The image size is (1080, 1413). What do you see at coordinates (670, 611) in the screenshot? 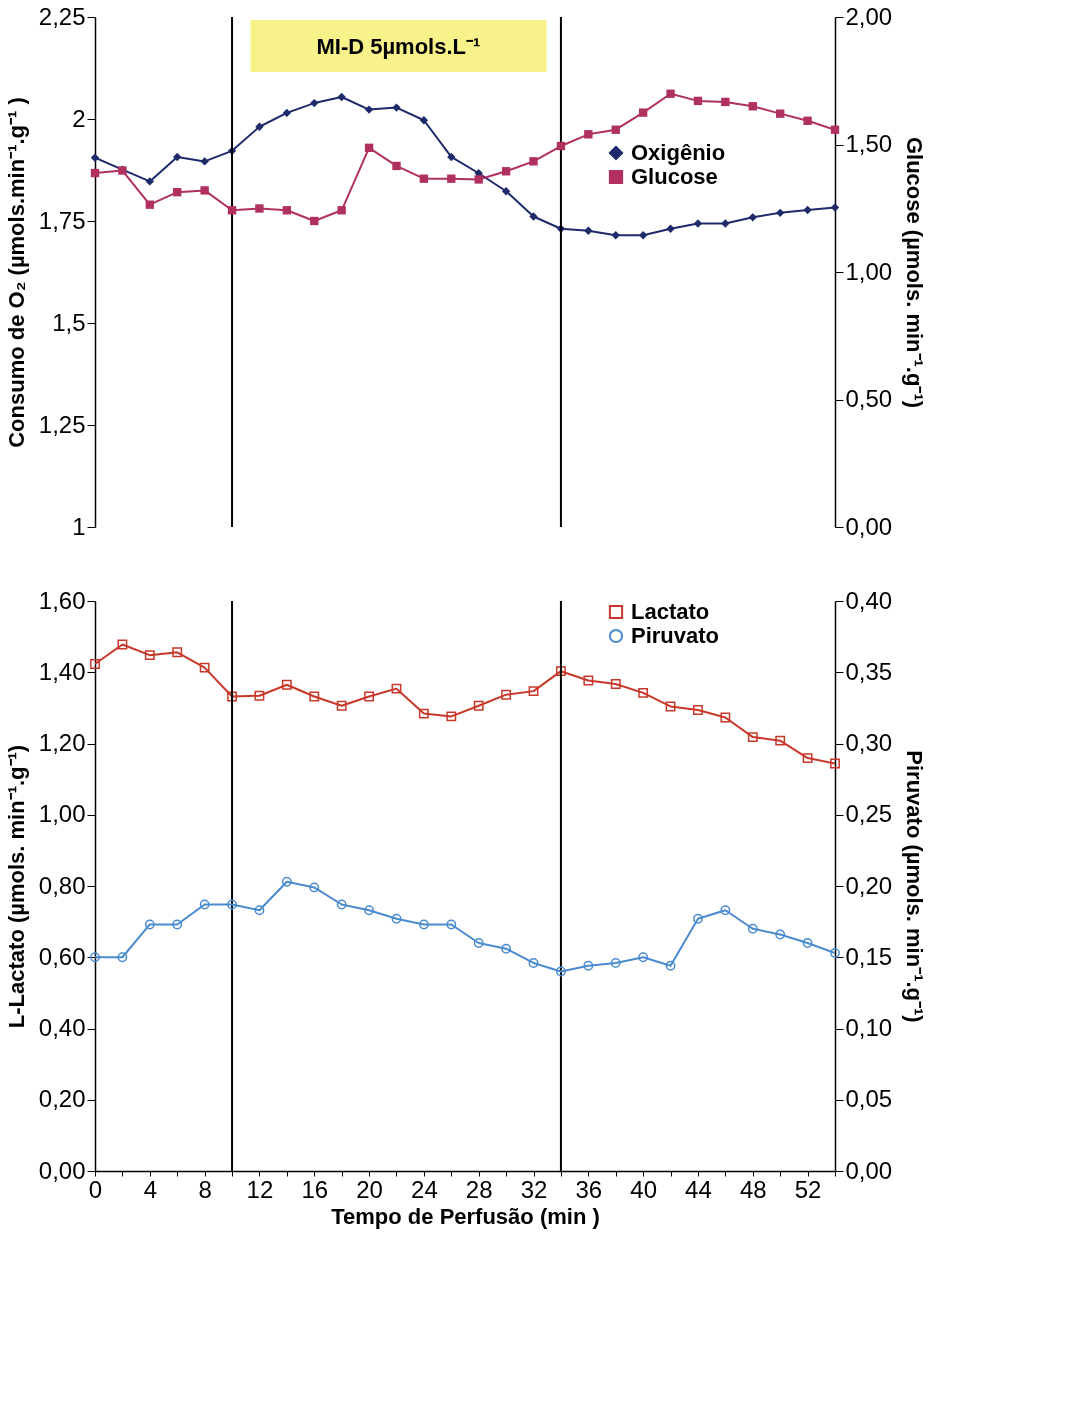
I see `legend-label: Lactato` at bounding box center [670, 611].